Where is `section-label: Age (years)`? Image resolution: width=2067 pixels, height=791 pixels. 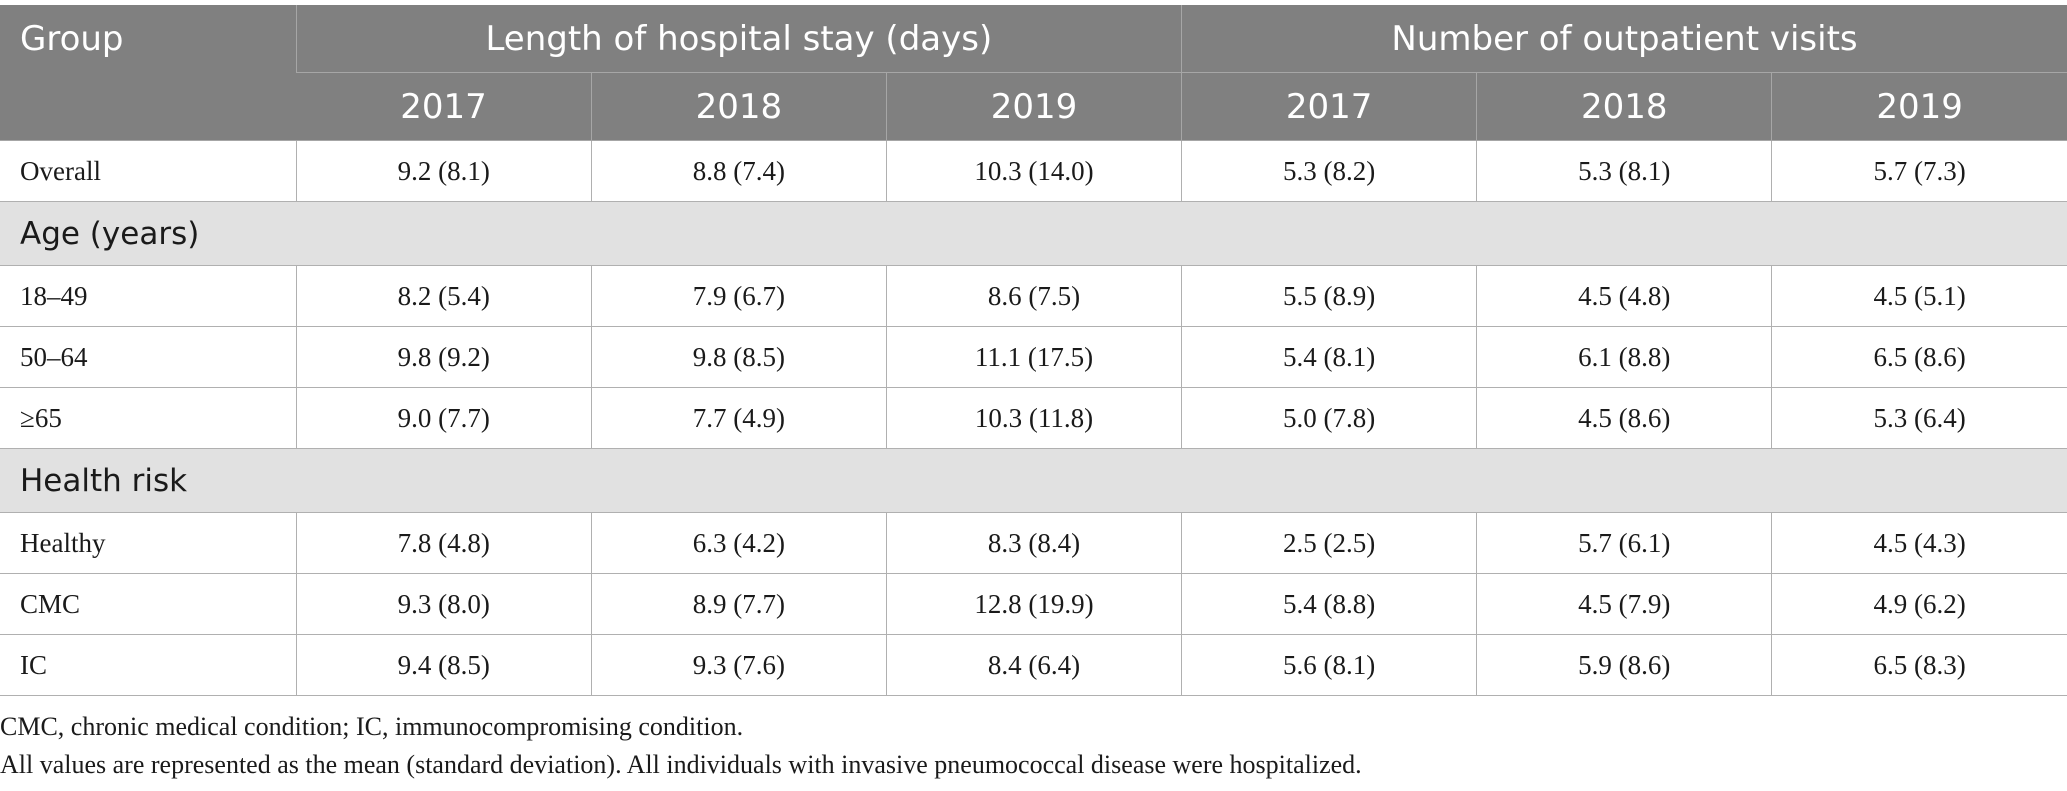
section-label: Age (years) is located at coordinates (1033, 233).